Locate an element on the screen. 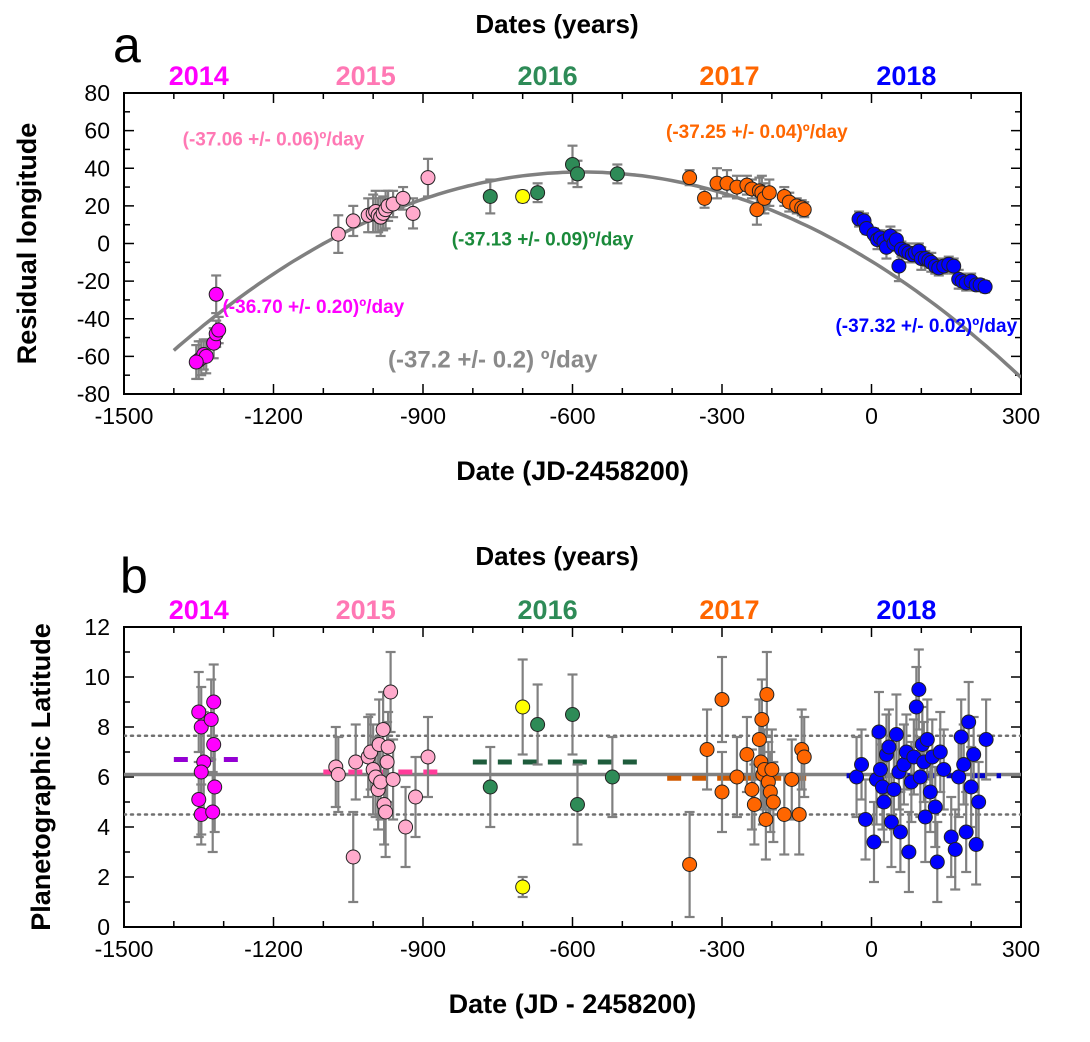 This screenshot has width=1090, height=1042. x-tick-label: 0 is located at coordinates (871, 949).